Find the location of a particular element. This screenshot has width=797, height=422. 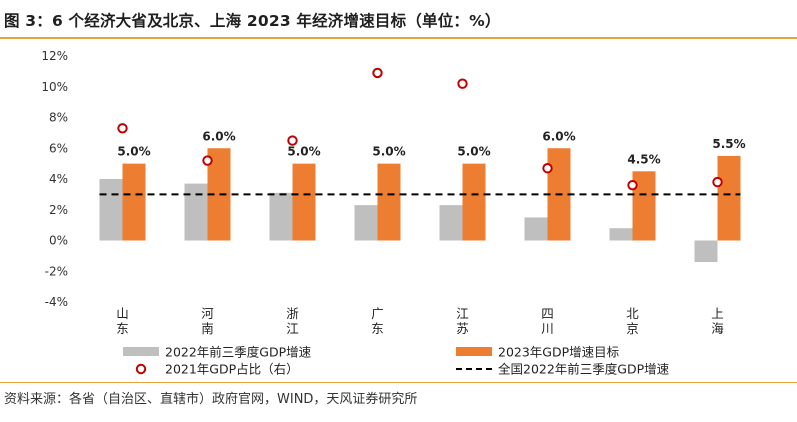

legend-label: 2021年GDP占比（右） is located at coordinates (232, 369).